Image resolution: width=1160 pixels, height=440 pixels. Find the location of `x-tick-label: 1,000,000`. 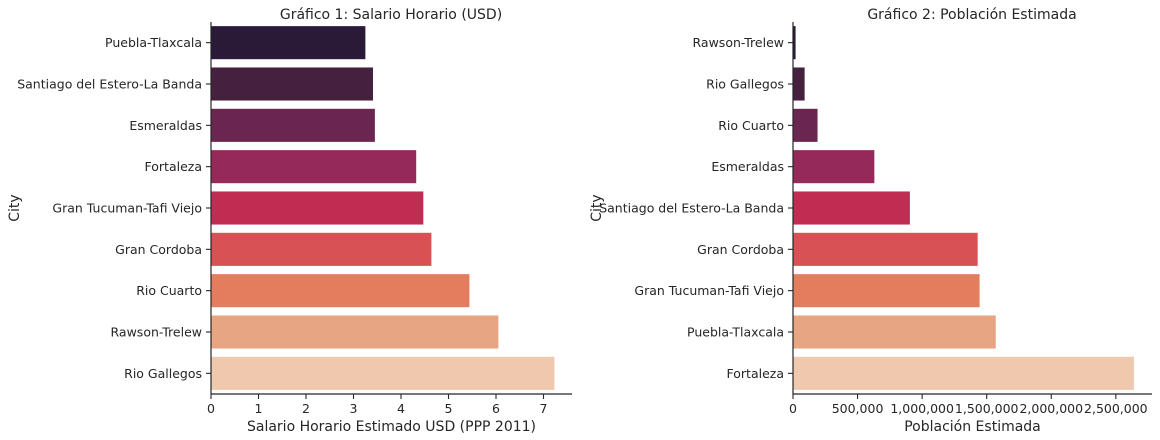

x-tick-label: 1,000,000 is located at coordinates (922, 408).